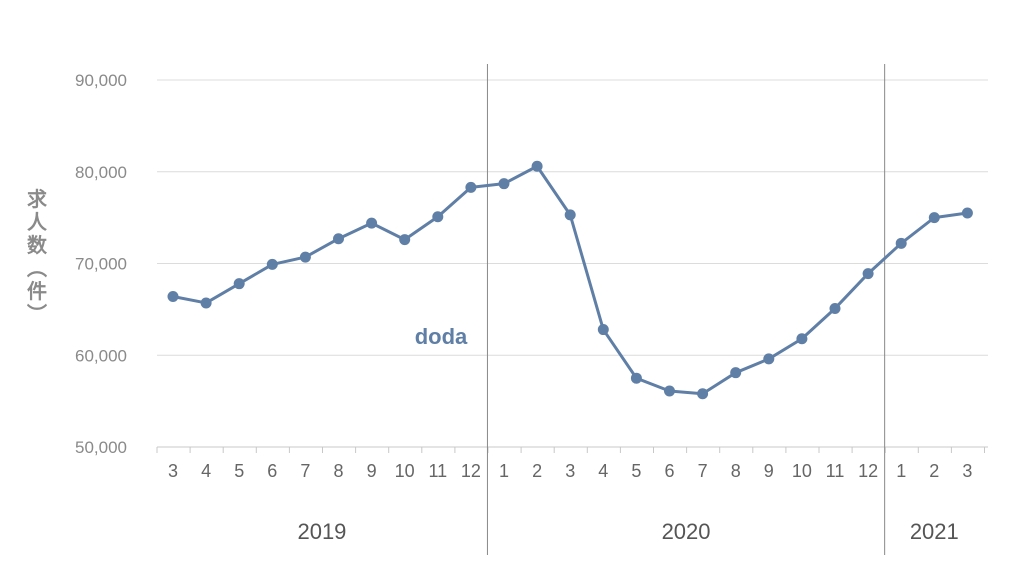  I want to click on y-tick-label: 90,000, so click(101, 80).